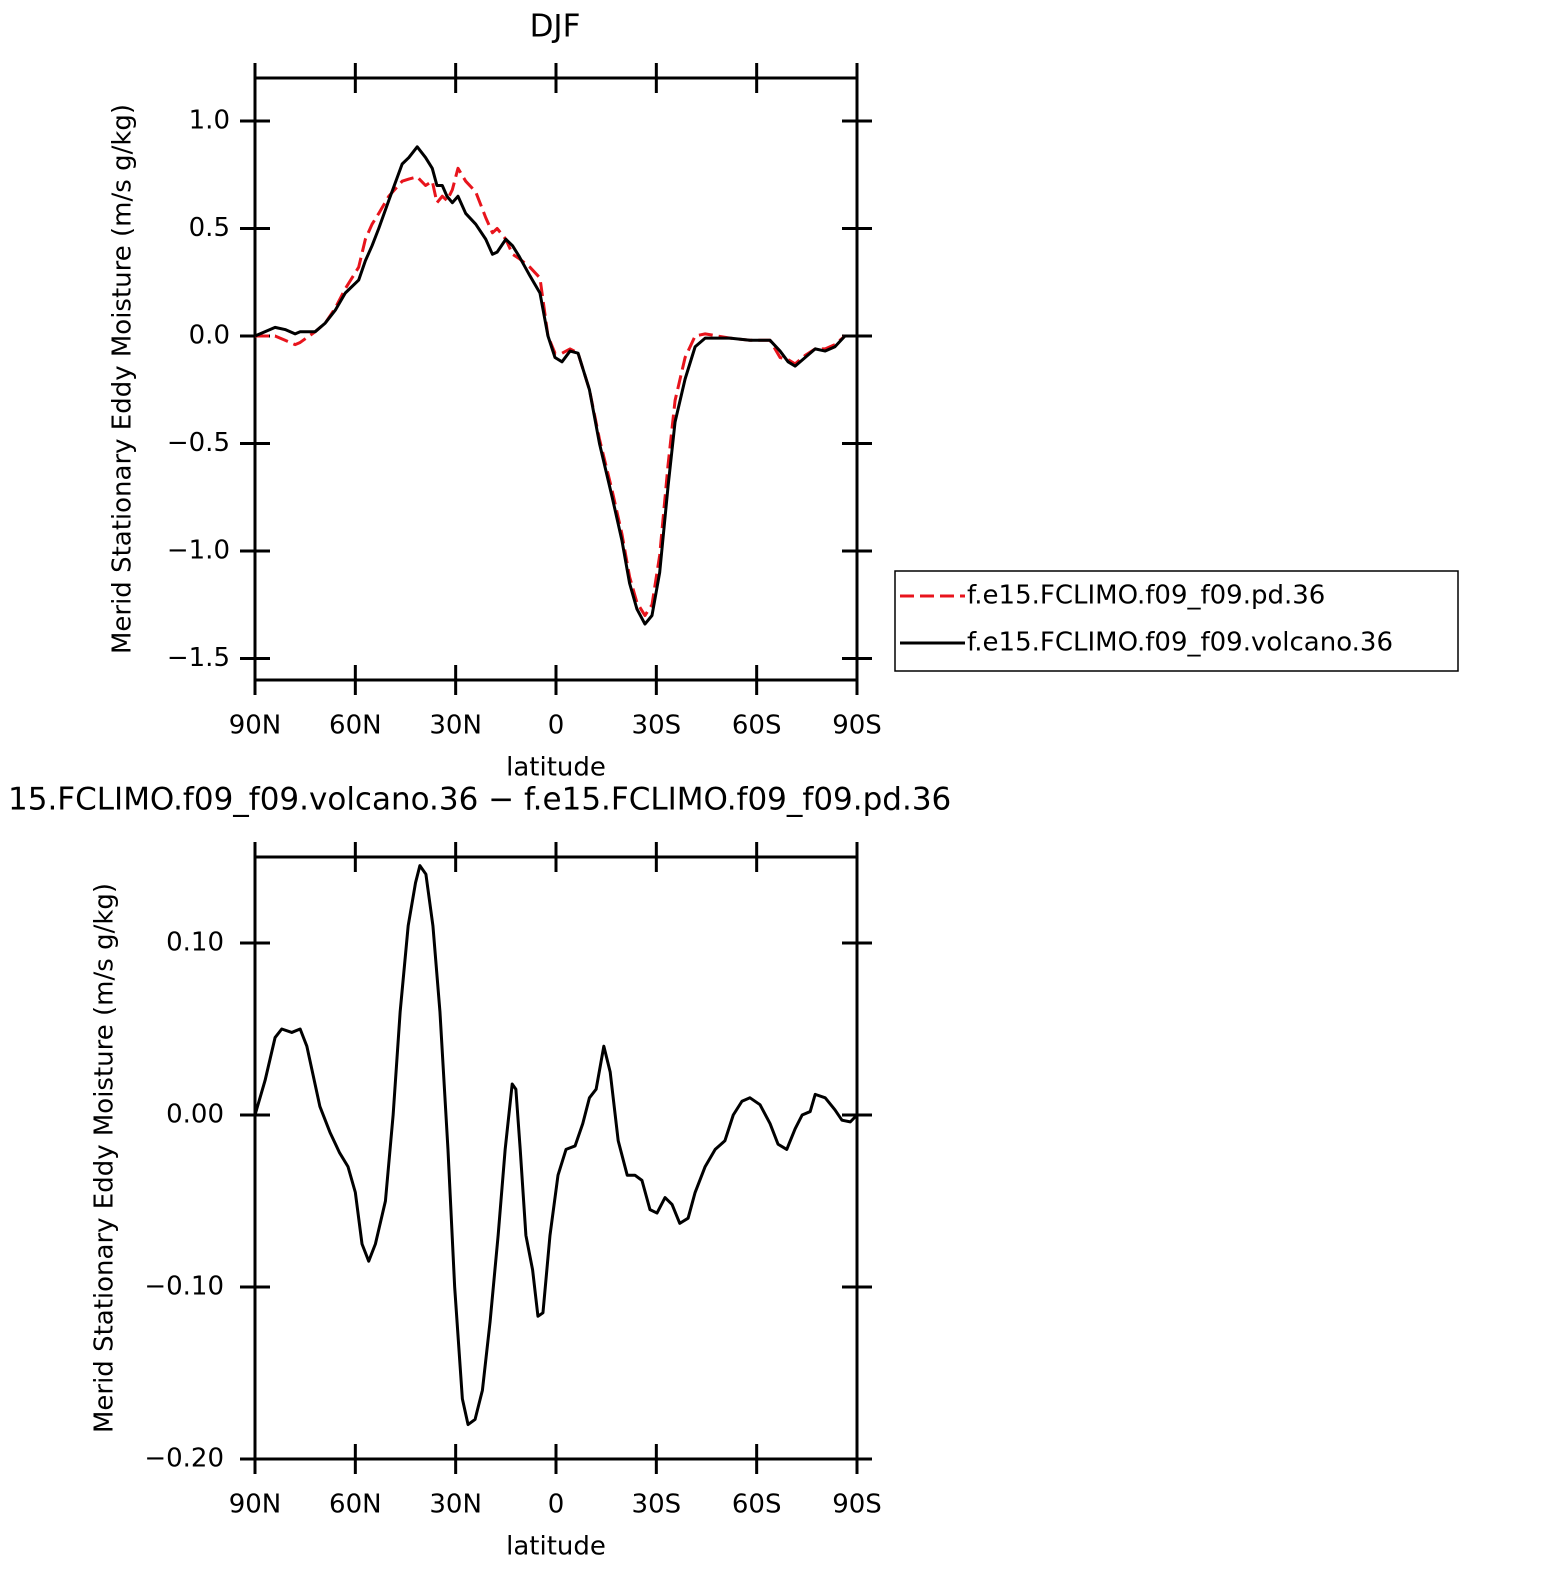 This screenshot has height=1569, width=1566. I want to click on y-tick-label: 0.10, so click(195, 943).